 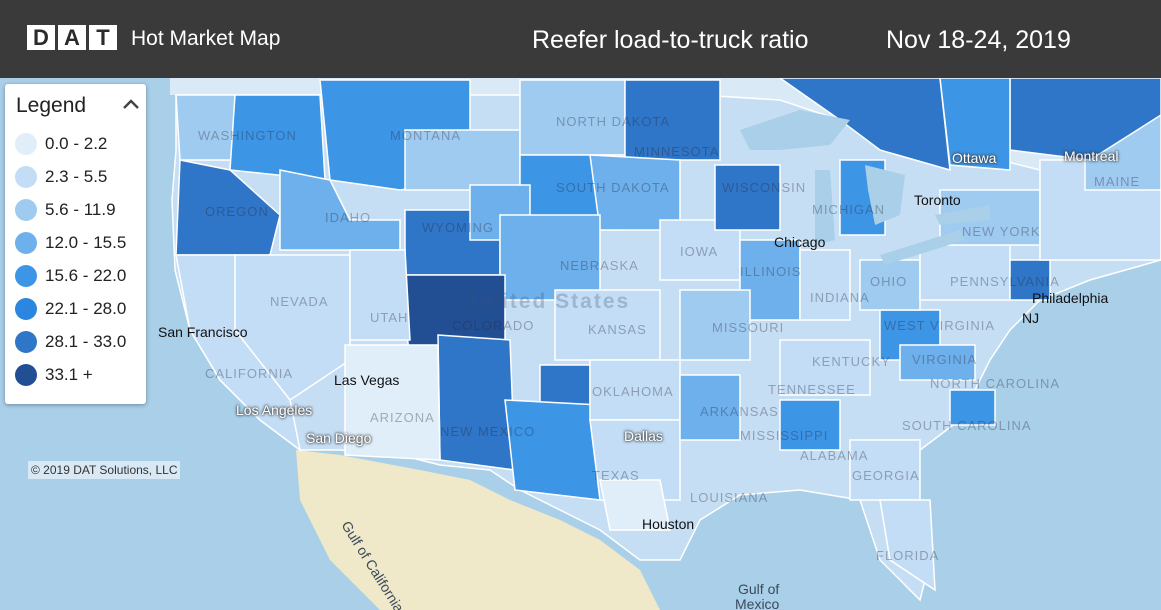 I want to click on legend-row: 5.6 - 11.9, so click(x=65, y=210).